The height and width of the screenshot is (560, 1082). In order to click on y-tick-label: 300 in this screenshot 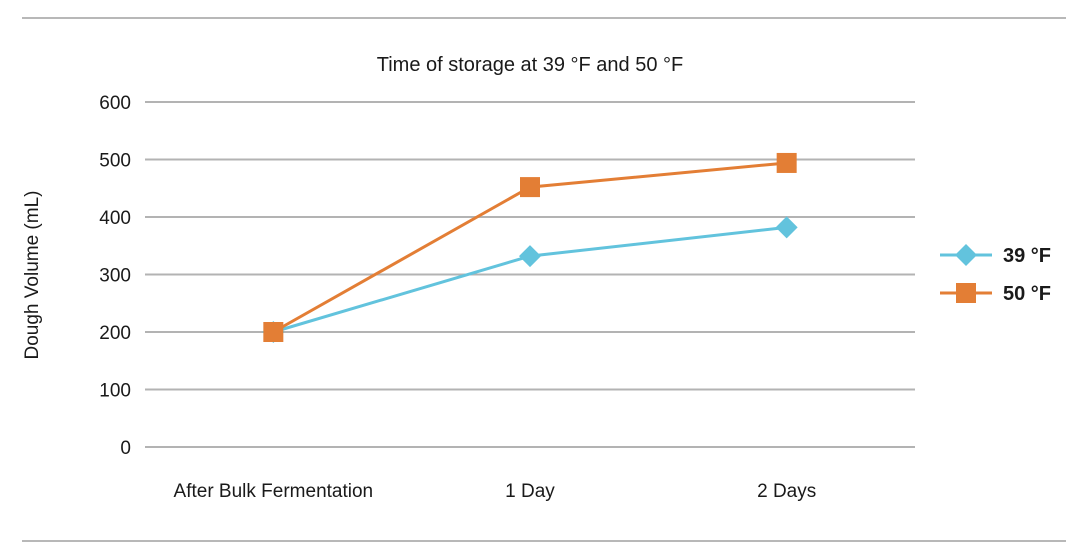, I will do `click(115, 276)`.